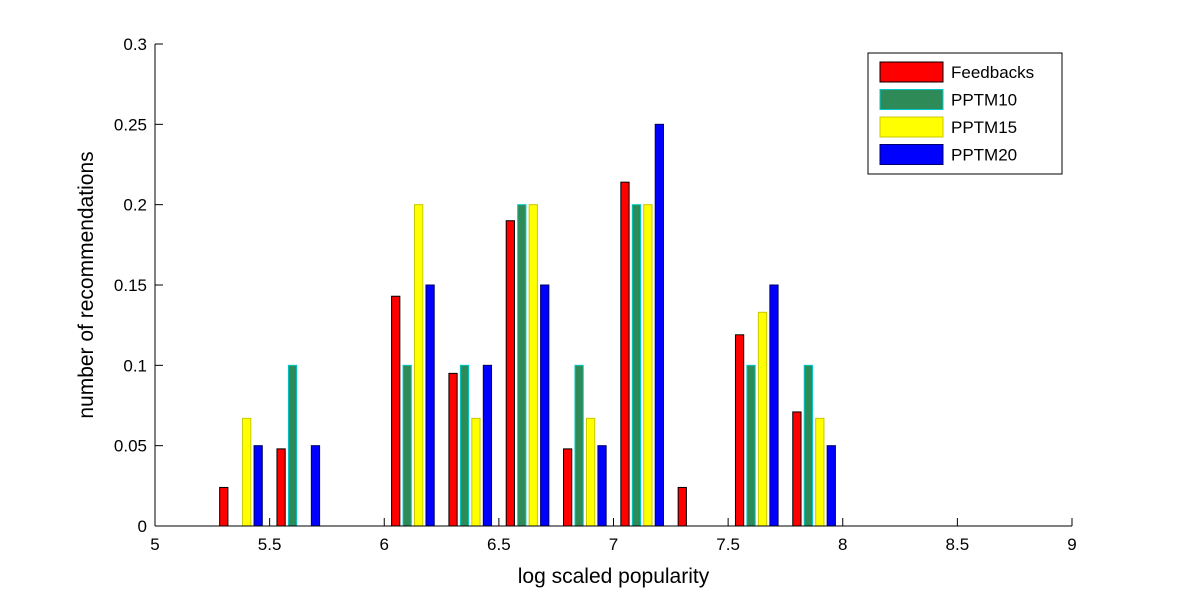 This screenshot has height=591, width=1183. I want to click on legend-swatch-pptm10, so click(911, 99).